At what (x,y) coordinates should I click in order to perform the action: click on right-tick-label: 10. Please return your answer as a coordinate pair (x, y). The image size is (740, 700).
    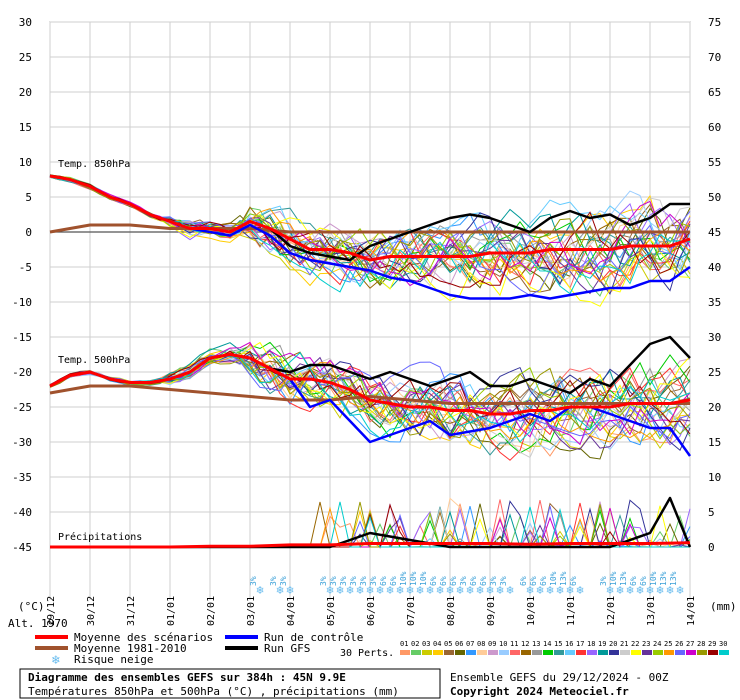
    Looking at the image, I should click on (714, 477).